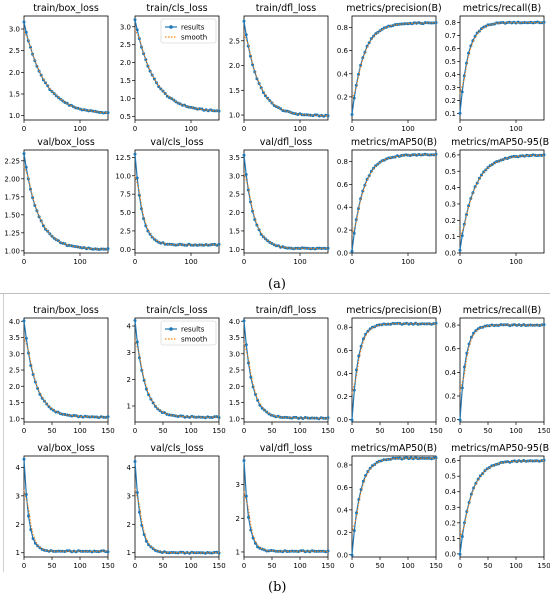  I want to click on y-tick-label: 2.5, so click(14, 371).